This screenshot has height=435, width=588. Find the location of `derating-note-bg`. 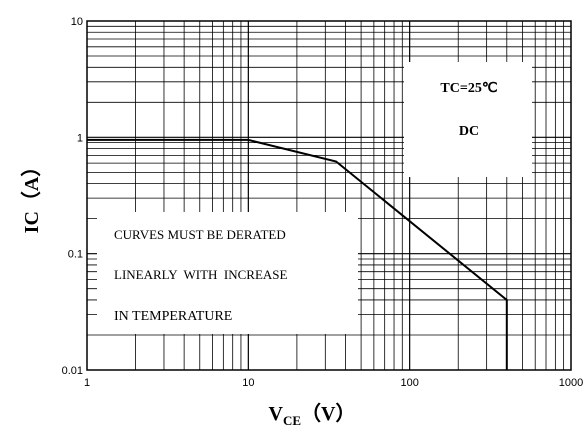

derating-note-bg is located at coordinates (227, 273).